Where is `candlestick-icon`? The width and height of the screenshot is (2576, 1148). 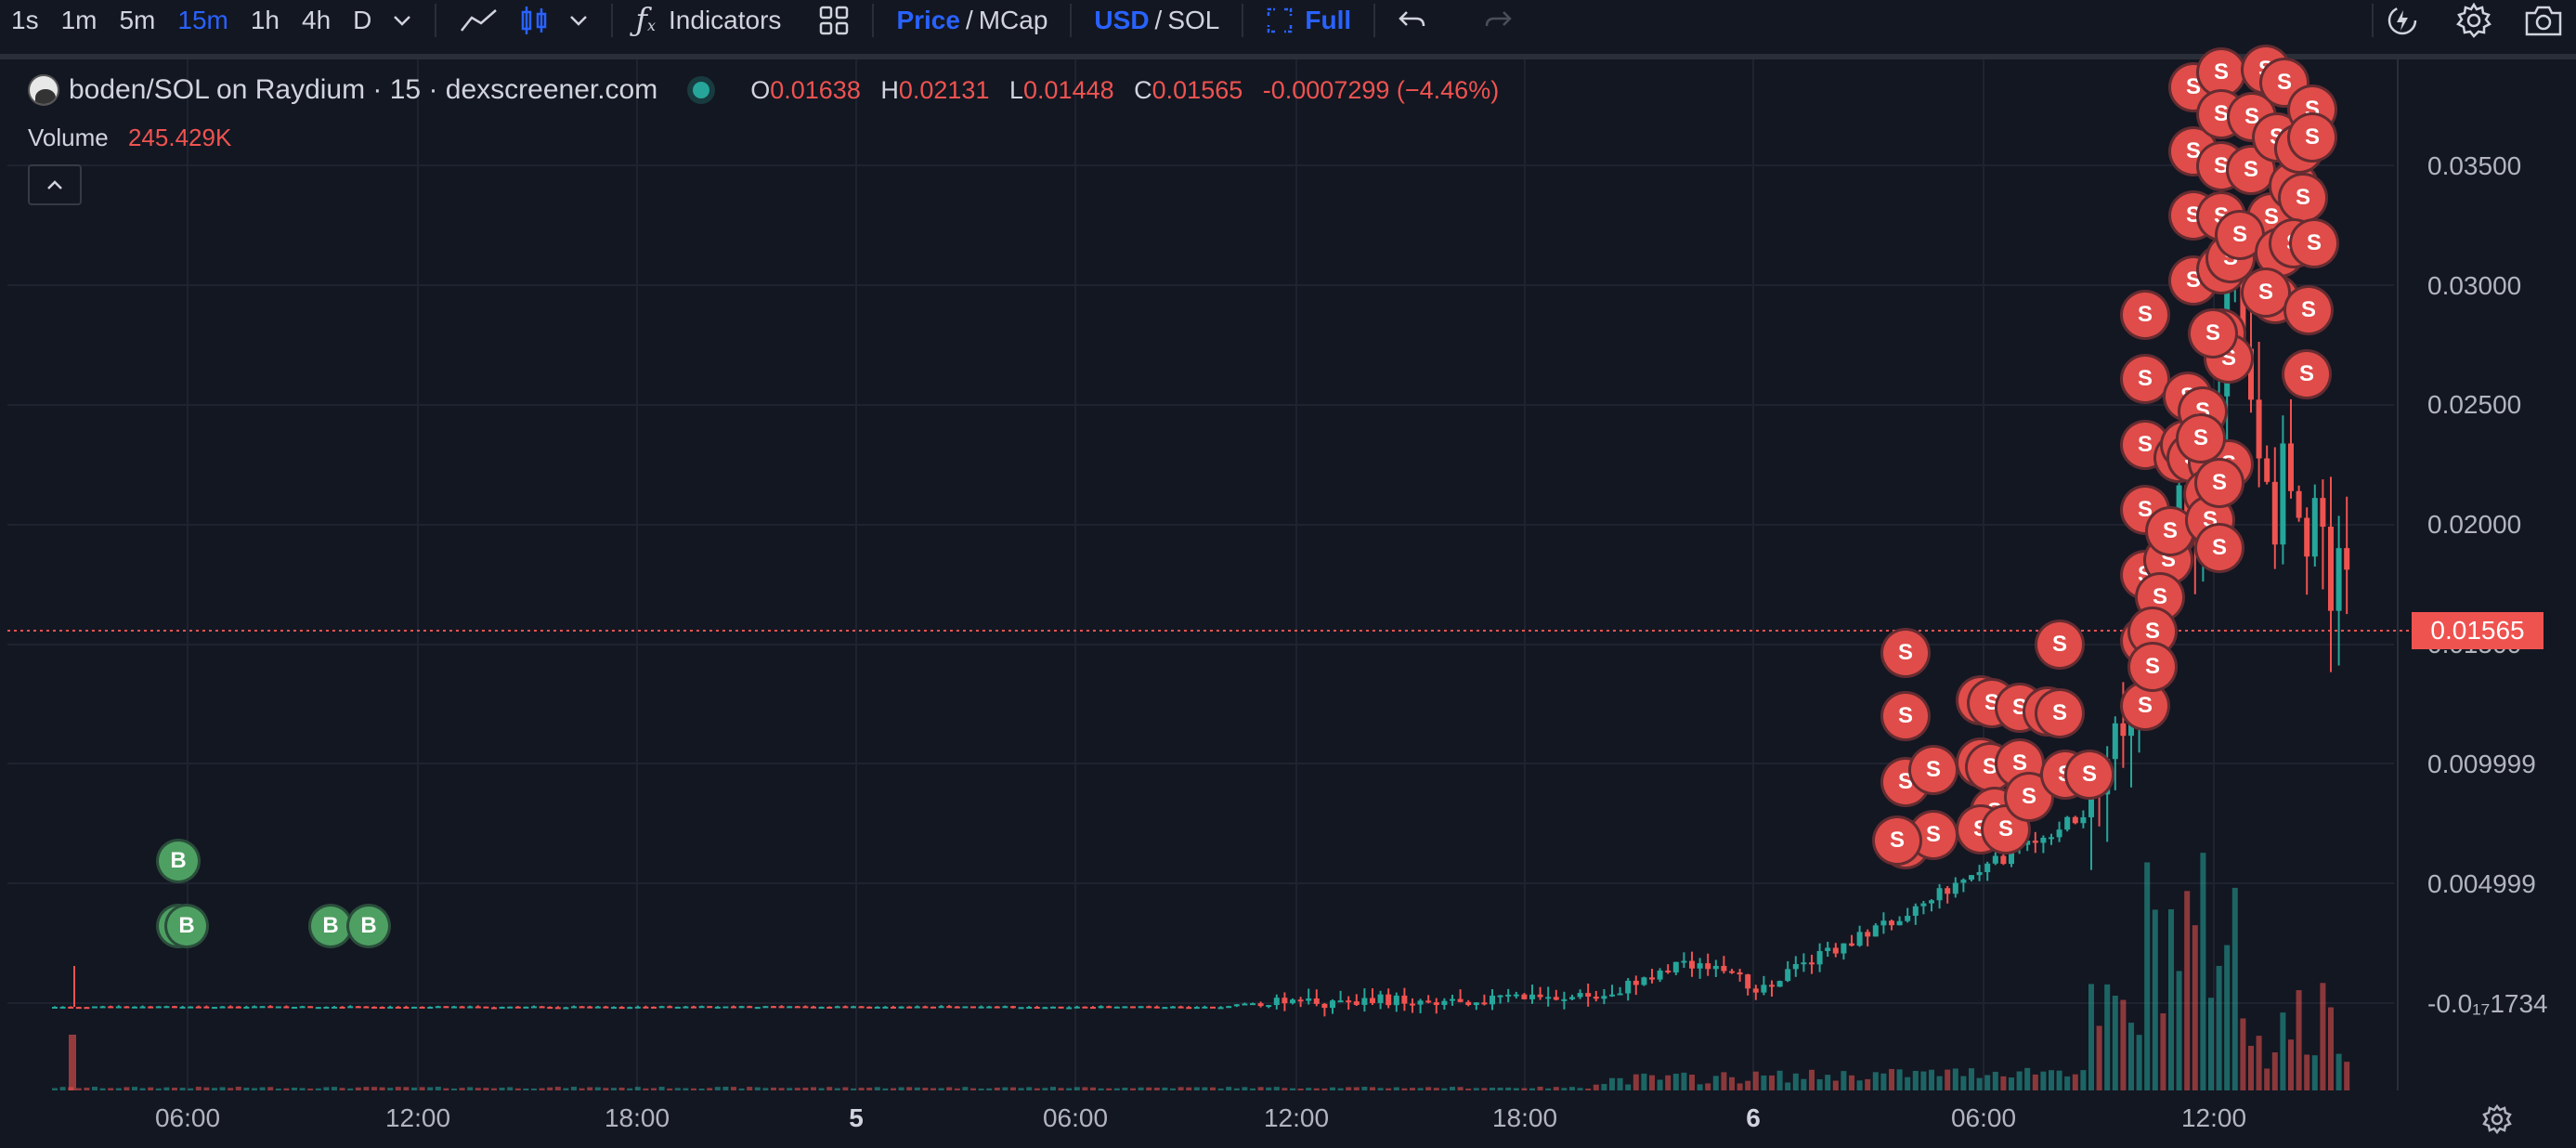
candlestick-icon is located at coordinates (534, 20).